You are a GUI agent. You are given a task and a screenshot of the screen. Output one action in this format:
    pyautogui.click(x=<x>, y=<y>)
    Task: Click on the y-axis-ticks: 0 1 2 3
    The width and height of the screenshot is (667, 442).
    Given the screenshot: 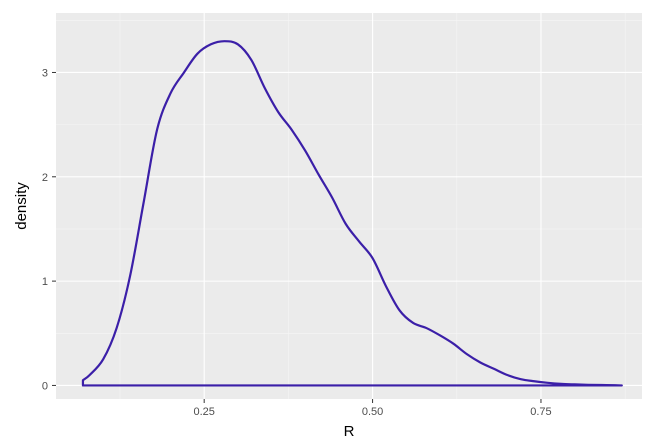 What is the action you would take?
    pyautogui.click(x=49, y=229)
    